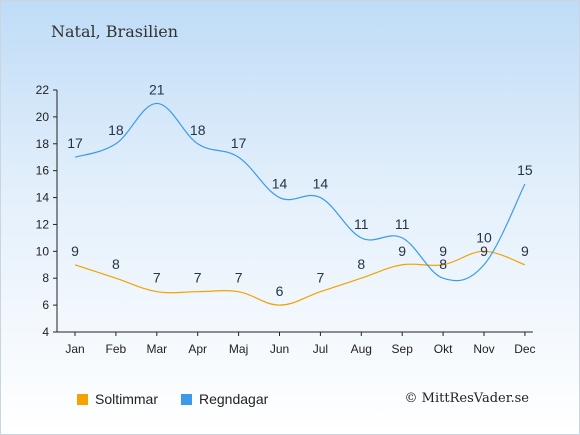  What do you see at coordinates (127, 399) in the screenshot?
I see `legend-label-sun: Soltimmar` at bounding box center [127, 399].